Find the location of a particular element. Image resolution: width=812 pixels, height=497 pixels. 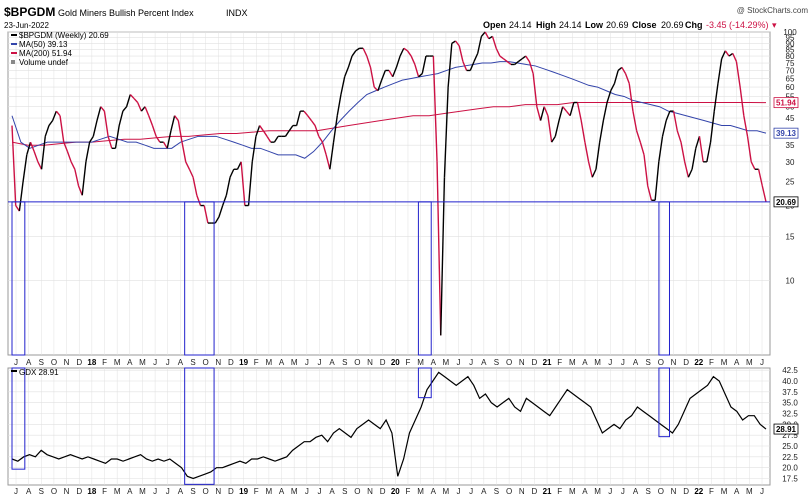

legend-volume: Volume undef is located at coordinates (44, 62).